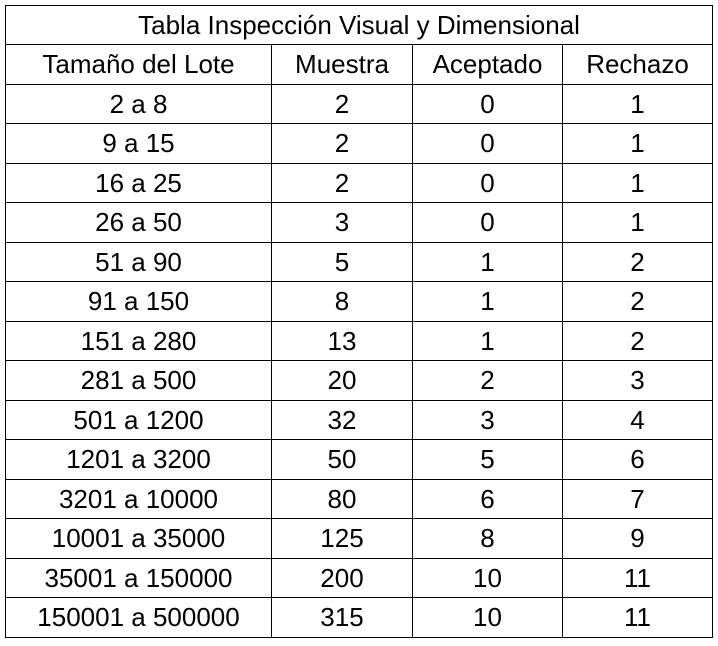 The image size is (718, 646). I want to click on accepted-cell: 2, so click(487, 380).